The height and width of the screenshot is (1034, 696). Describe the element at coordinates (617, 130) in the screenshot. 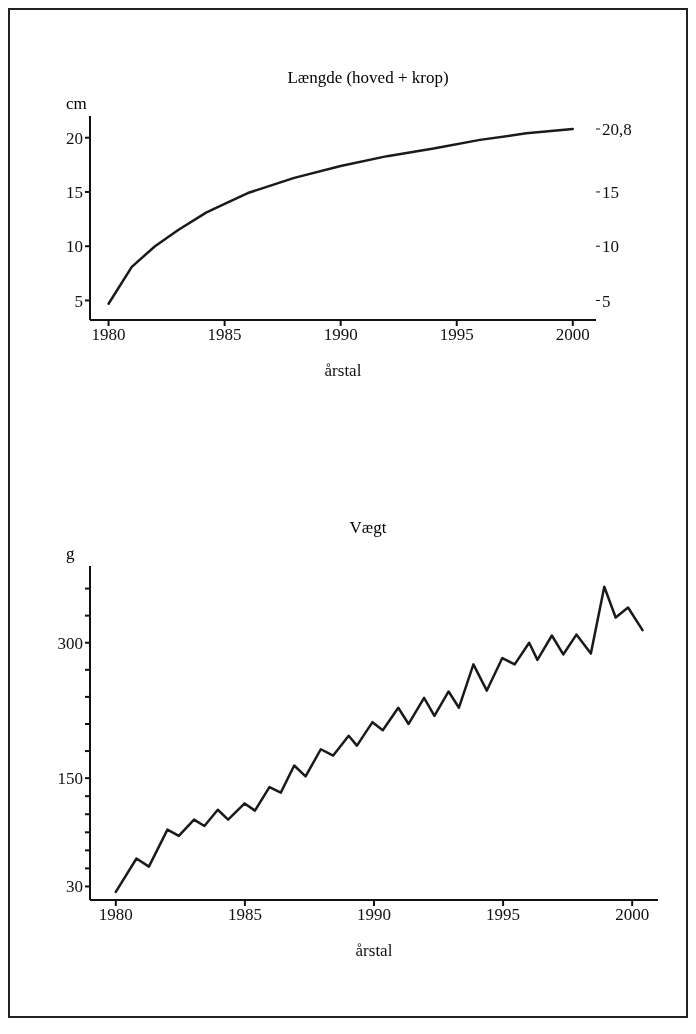

I see `y2-tick-label: 20,8` at that location.